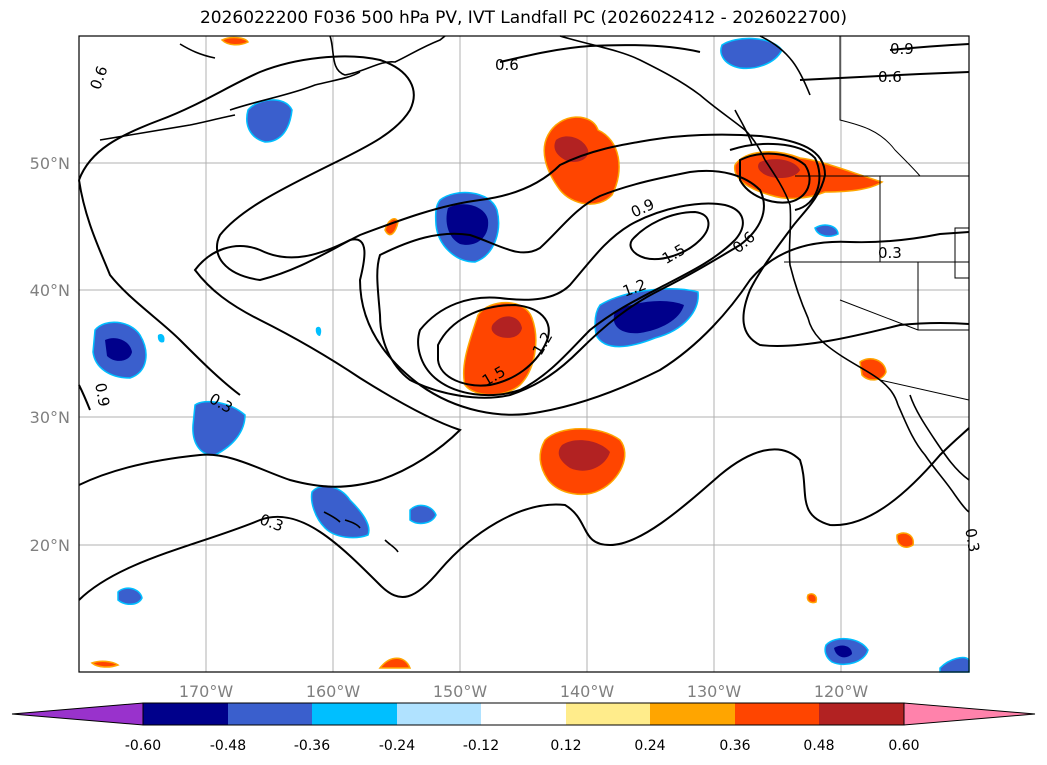 Image resolution: width=1047 pixels, height=765 pixels. Describe the element at coordinates (77, 714) in the screenshot. I see `colorbar-extend-low` at that location.